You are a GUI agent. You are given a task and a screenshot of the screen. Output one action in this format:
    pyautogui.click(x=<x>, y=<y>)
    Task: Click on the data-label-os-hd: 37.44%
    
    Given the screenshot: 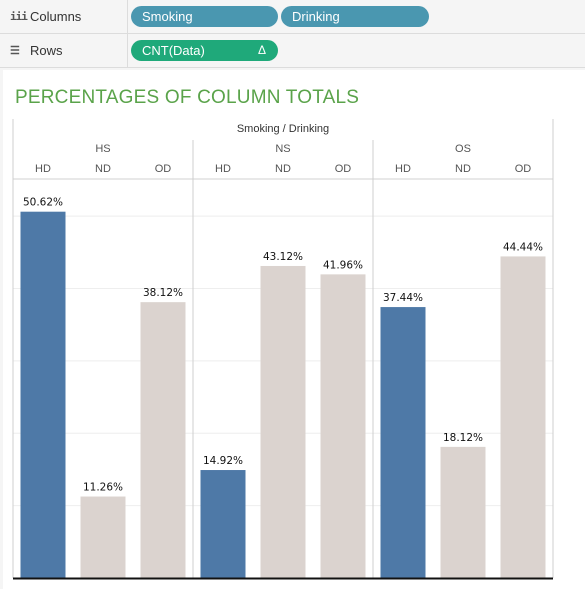 What is the action you would take?
    pyautogui.click(x=403, y=298)
    